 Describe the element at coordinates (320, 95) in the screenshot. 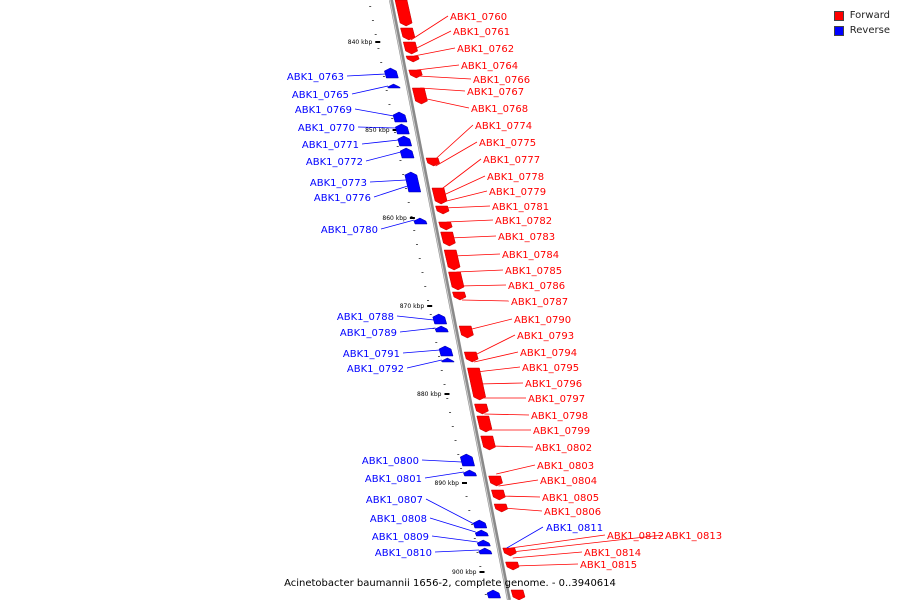

I see `reverse-gene-label: ABK1_0765` at that location.